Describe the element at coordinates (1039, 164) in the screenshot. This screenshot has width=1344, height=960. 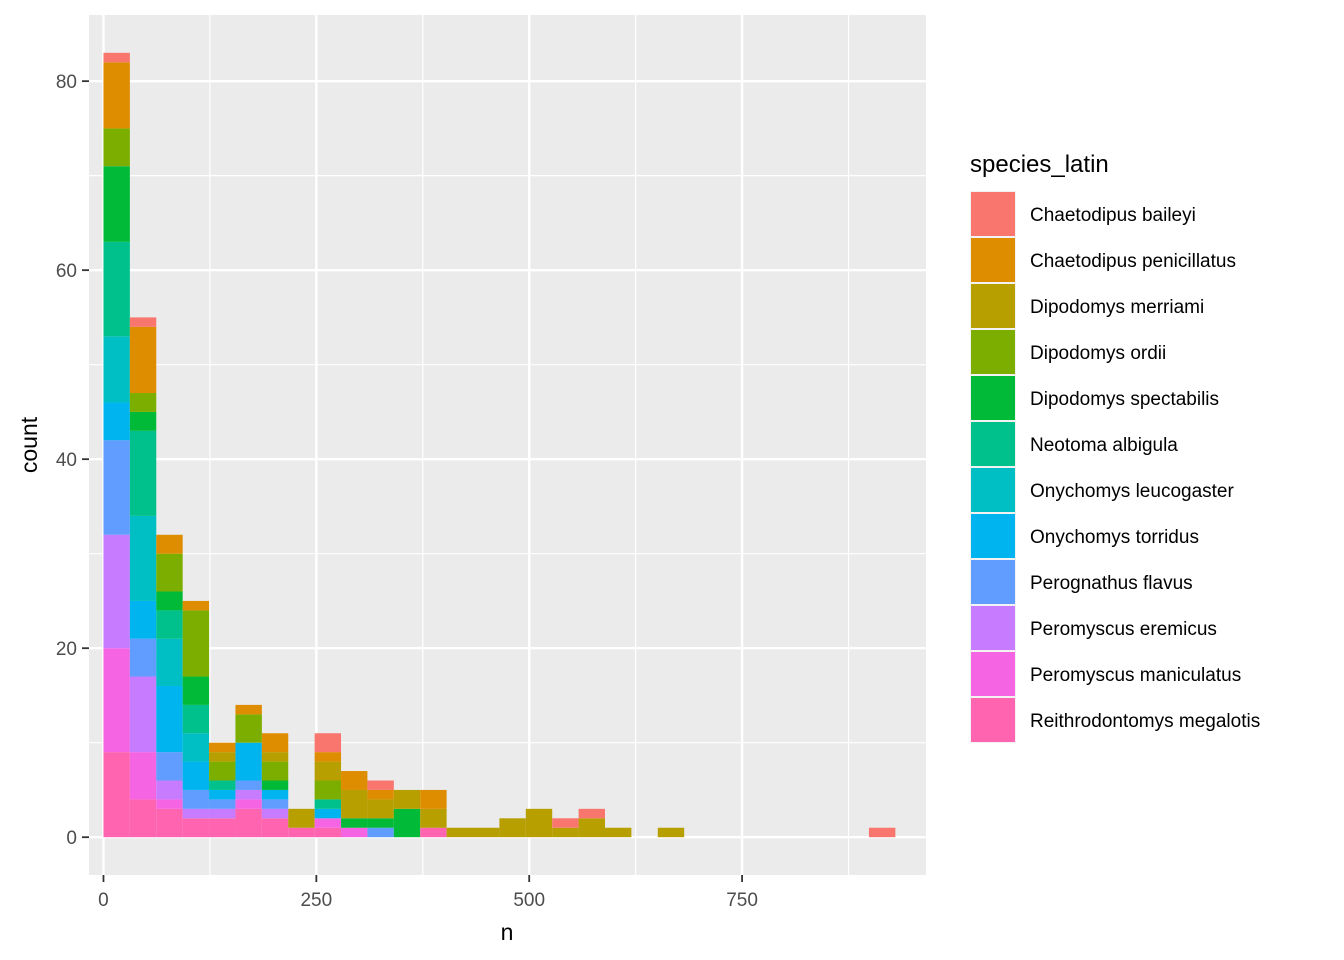
I see `legend-title: species_latin` at that location.